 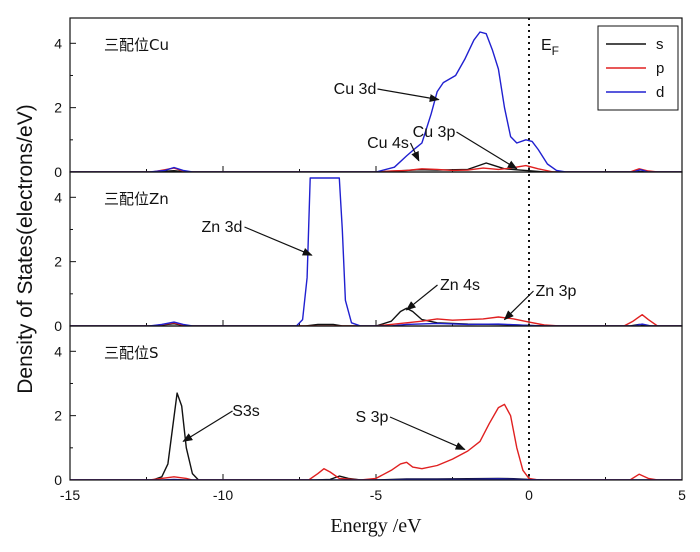 What do you see at coordinates (682, 495) in the screenshot?
I see `x-tick-label: 5` at bounding box center [682, 495].